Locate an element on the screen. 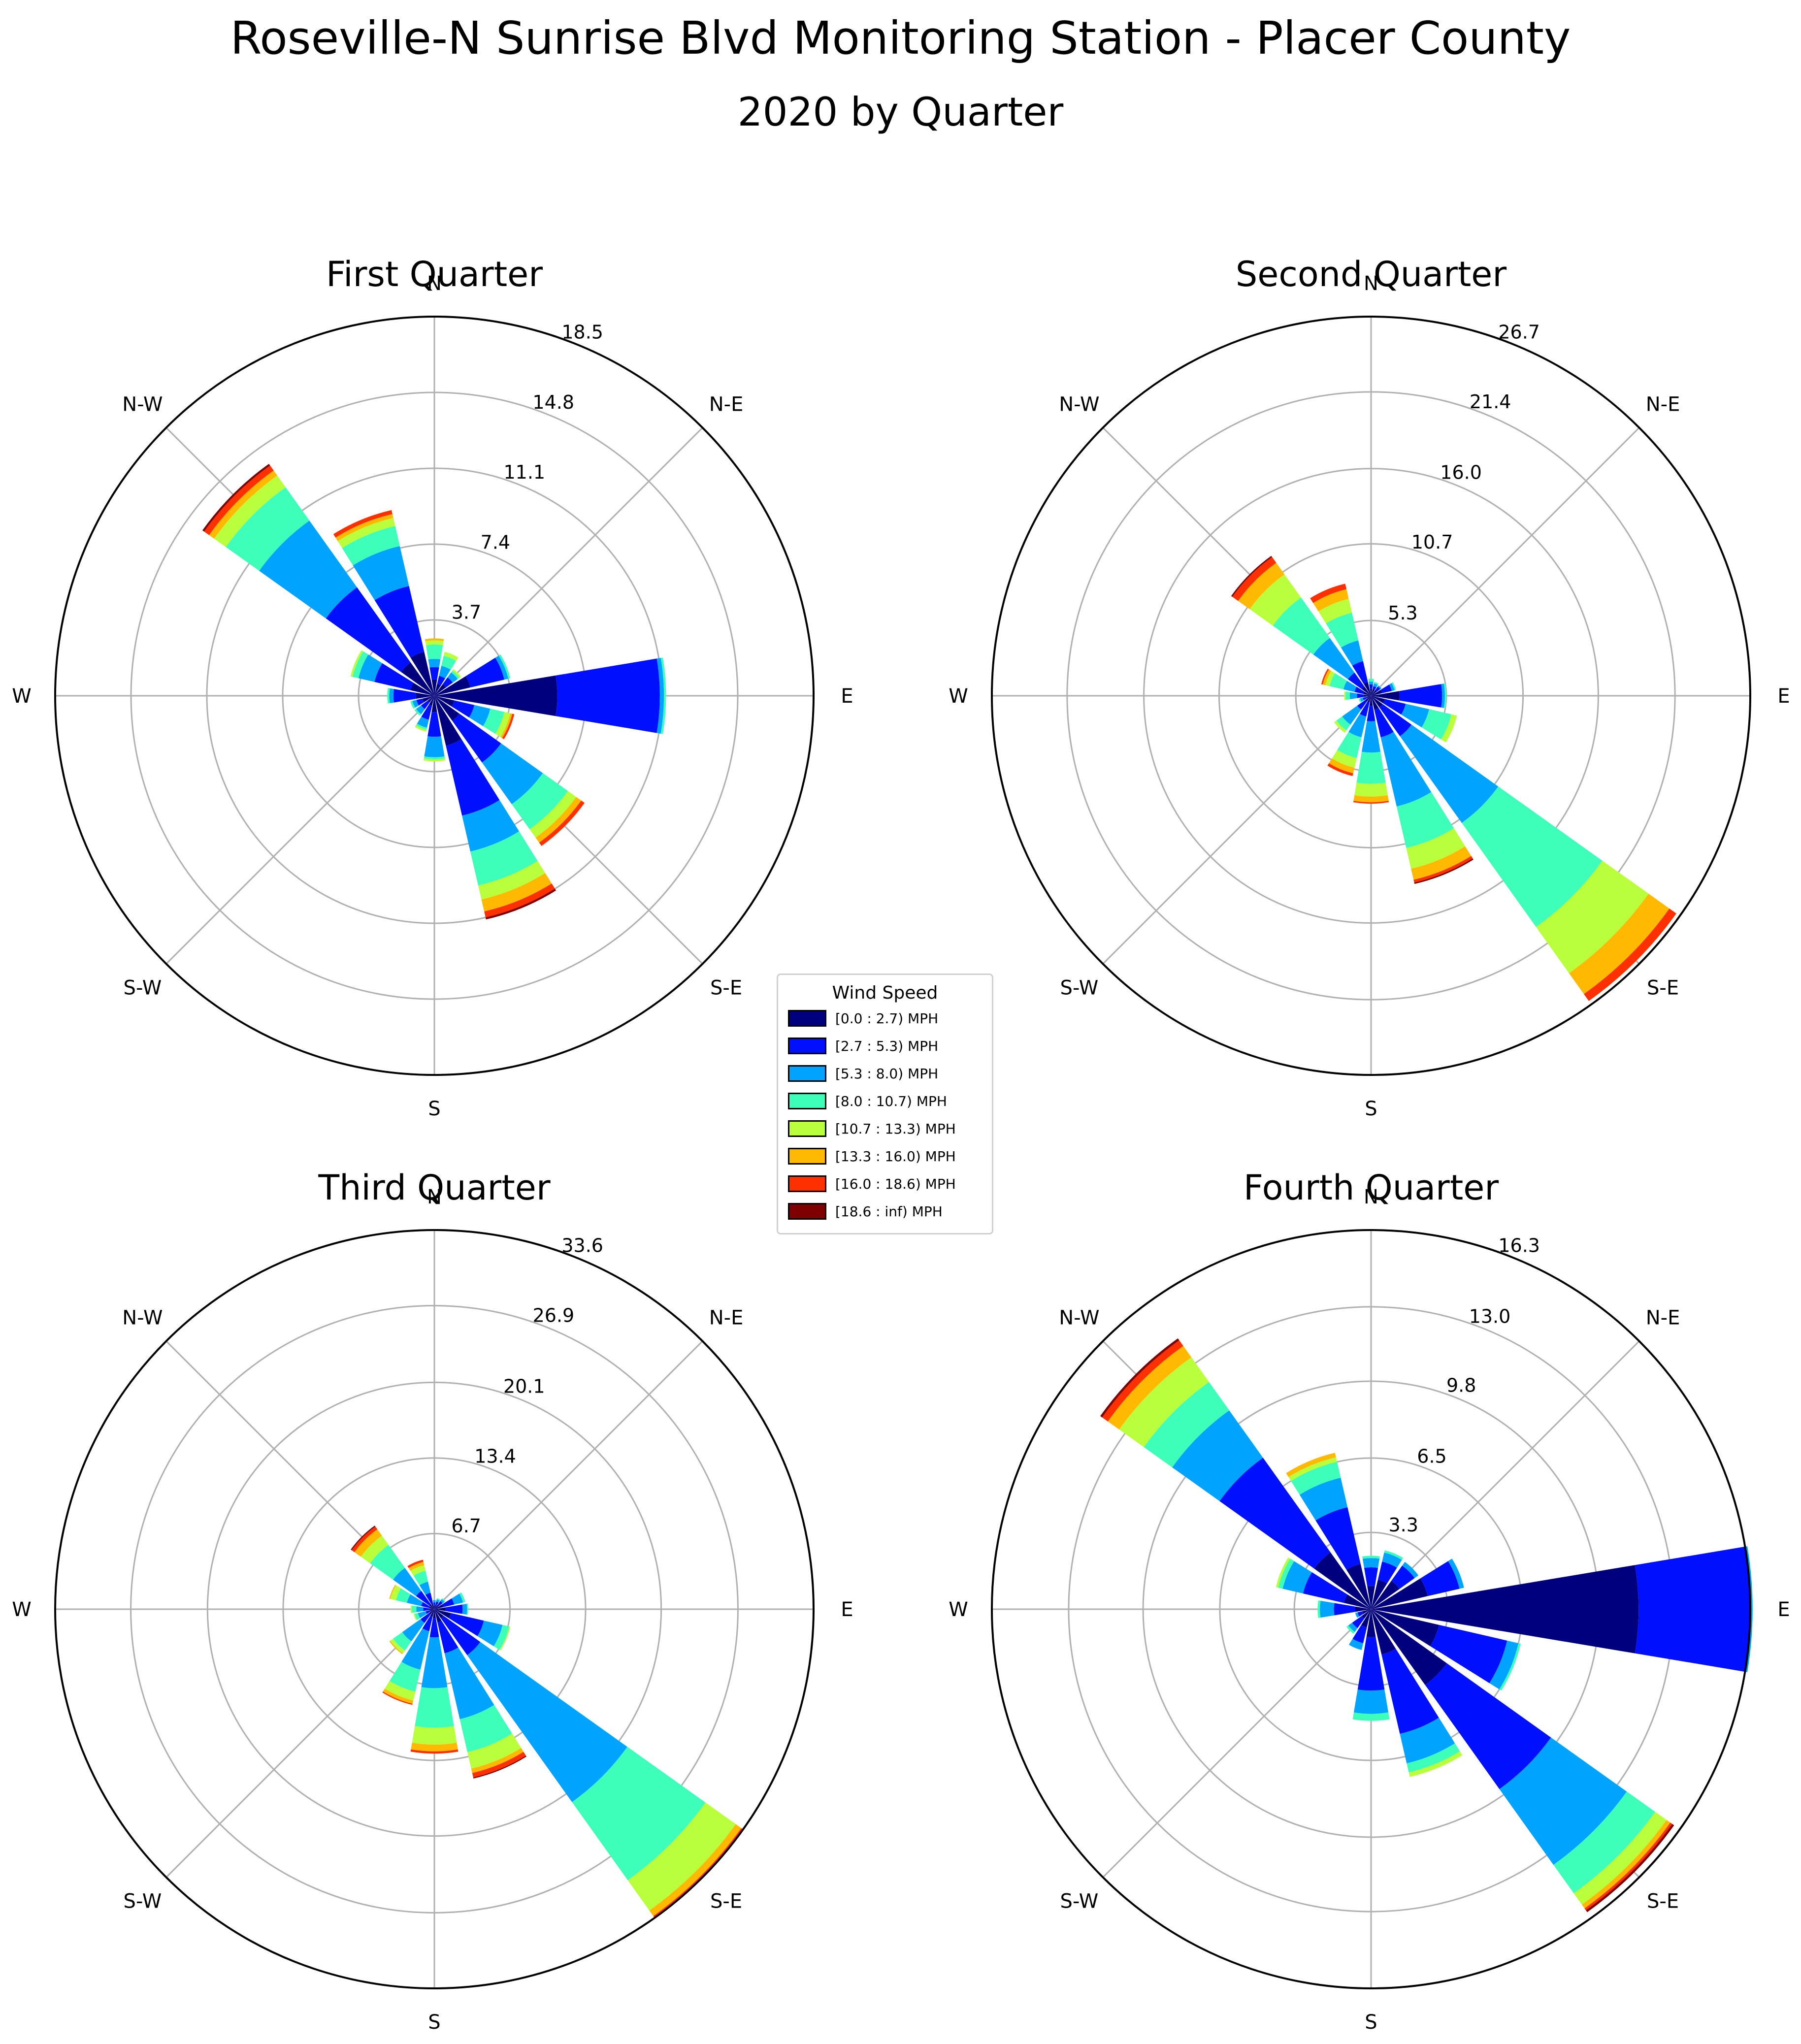 The height and width of the screenshot is (2044, 1801). legend-item: [13.3 : 16.0) MPH is located at coordinates (872, 1156).